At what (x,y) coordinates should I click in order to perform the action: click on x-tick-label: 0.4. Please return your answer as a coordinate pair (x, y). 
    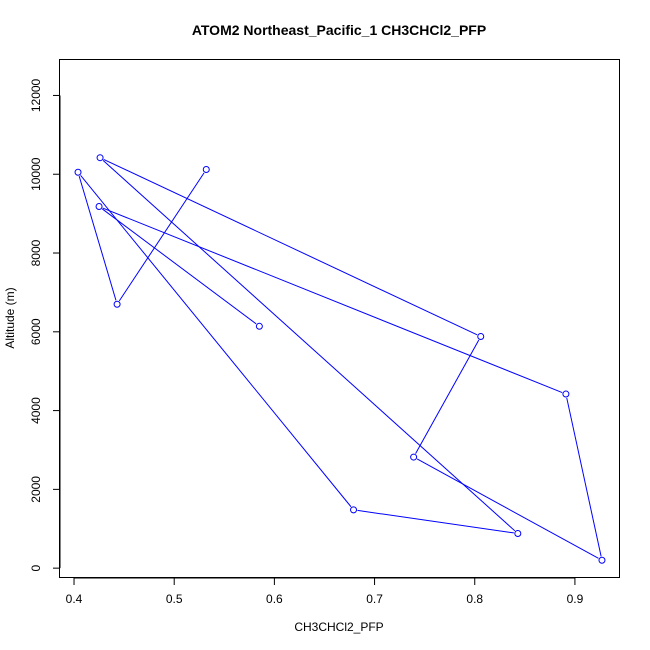
    Looking at the image, I should click on (74, 599).